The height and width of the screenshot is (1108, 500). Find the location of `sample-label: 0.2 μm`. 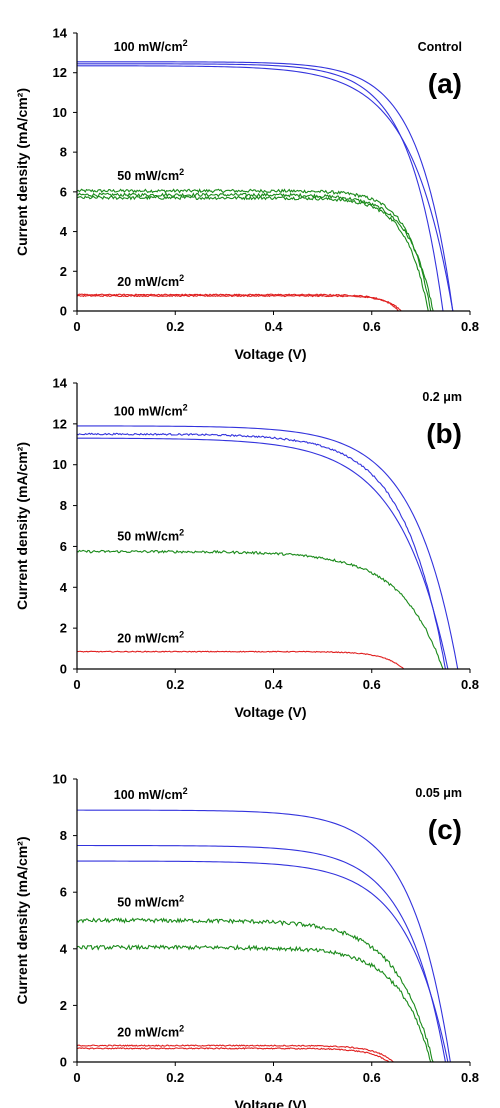

sample-label: 0.2 μm is located at coordinates (442, 397).